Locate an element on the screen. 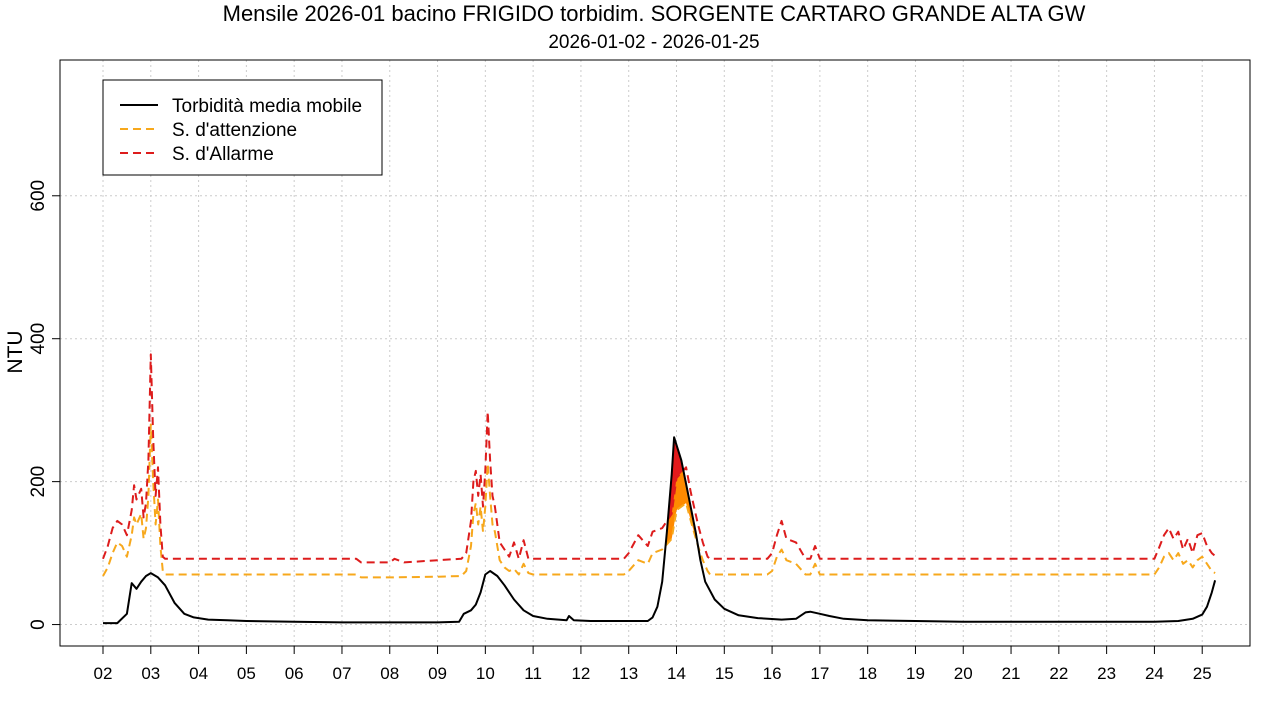  x-tick-label: 02 is located at coordinates (103, 673).